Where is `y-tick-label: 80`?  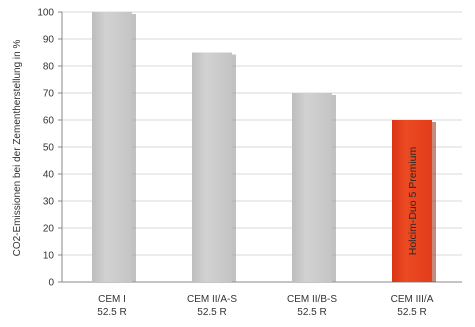 y-tick-label: 80 is located at coordinates (49, 67).